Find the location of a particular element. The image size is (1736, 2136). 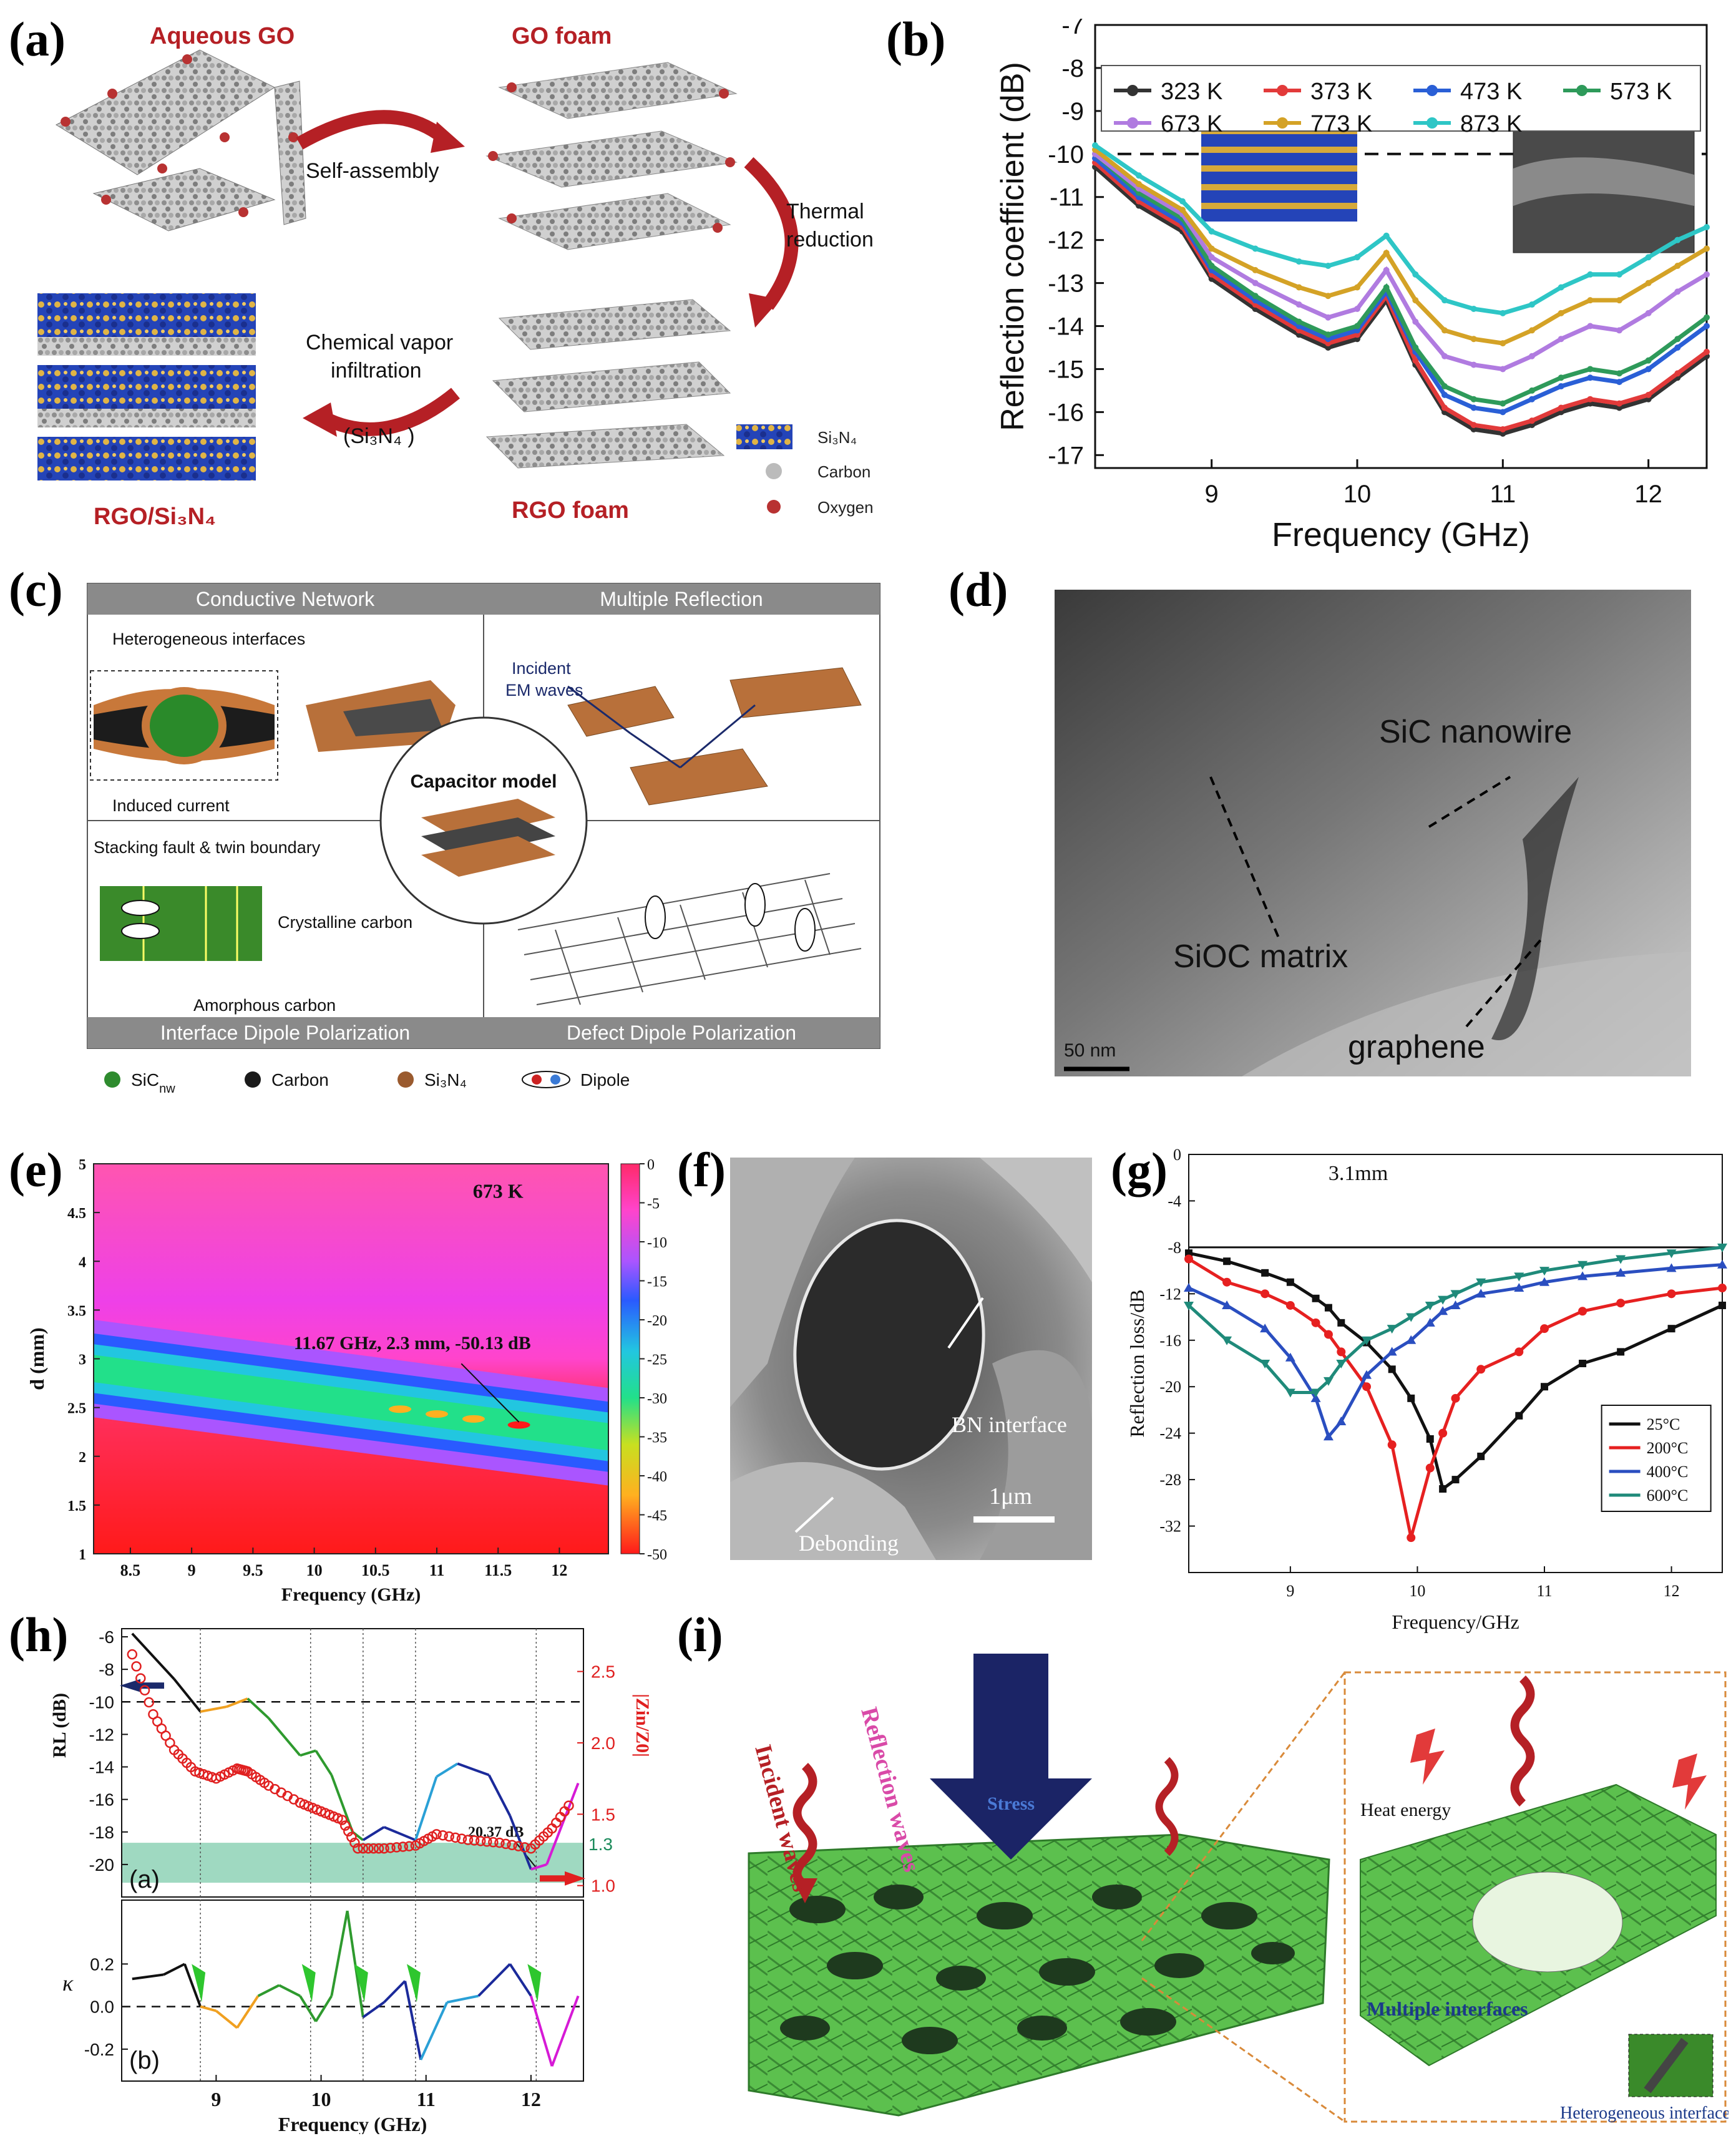

series-line-673K is located at coordinates (1400, 262).